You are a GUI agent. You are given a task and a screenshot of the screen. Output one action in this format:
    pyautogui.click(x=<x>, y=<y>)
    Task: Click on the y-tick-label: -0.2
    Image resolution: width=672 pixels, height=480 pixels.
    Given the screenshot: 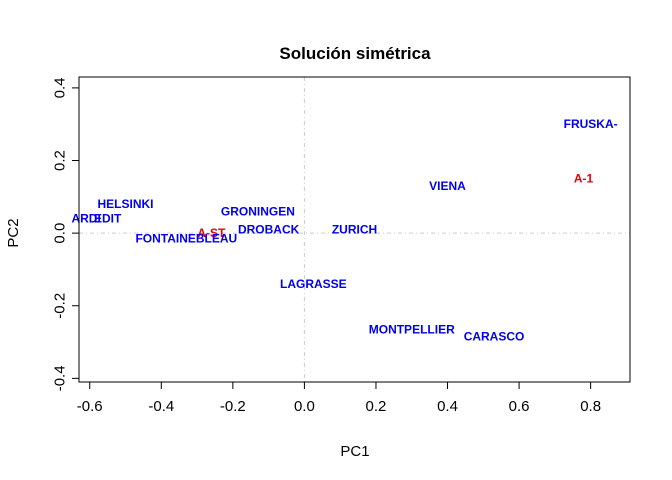 What is the action you would take?
    pyautogui.click(x=60, y=306)
    